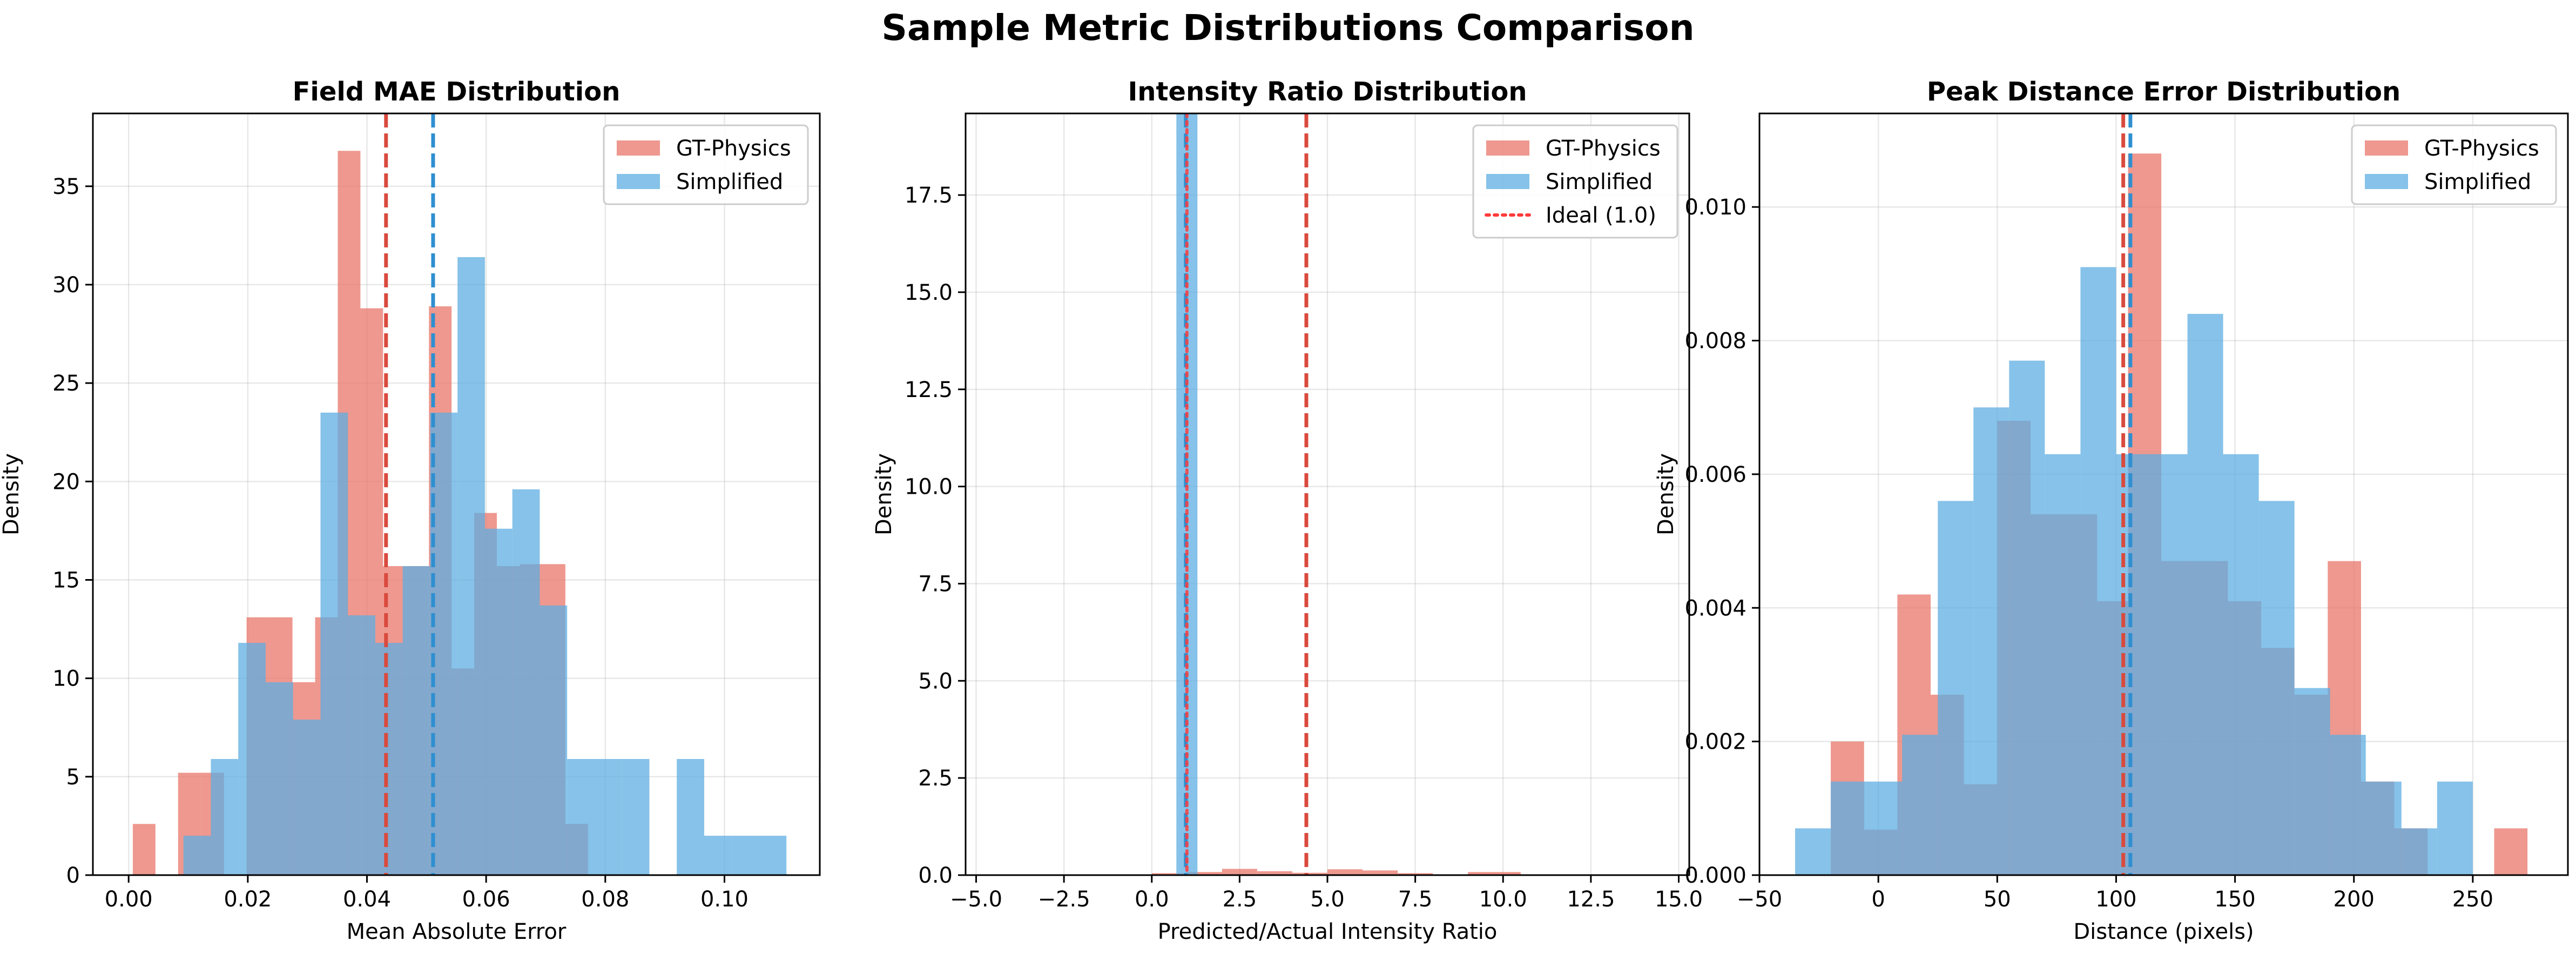 Image resolution: width=2576 pixels, height=961 pixels. I want to click on plot-area, so click(1318, 494).